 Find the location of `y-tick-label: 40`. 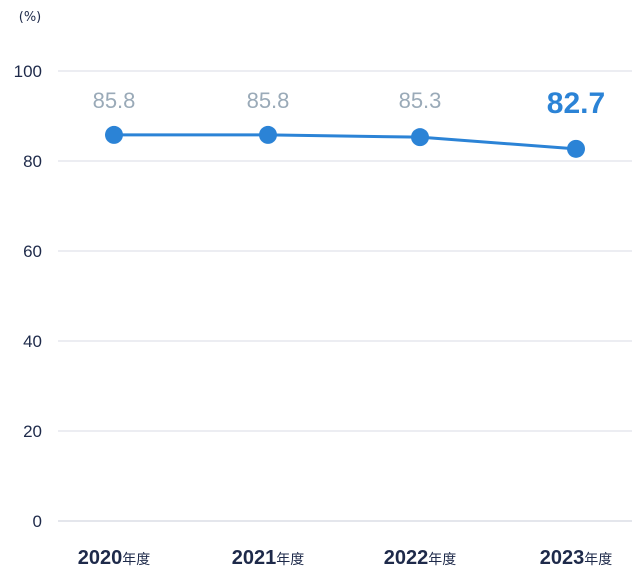

y-tick-label: 40 is located at coordinates (32, 341).